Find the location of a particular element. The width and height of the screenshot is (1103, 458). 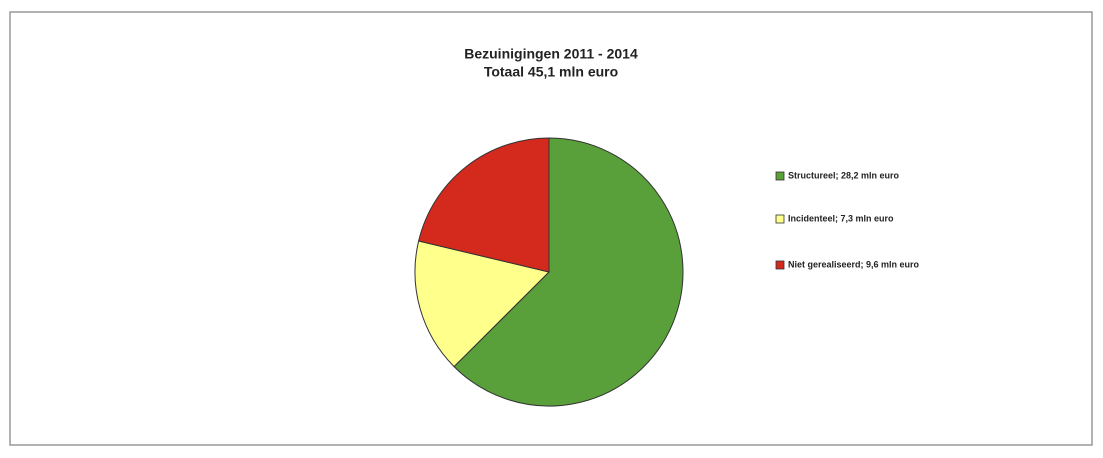

chart-title: Bezuinigingen 2011 - 2014 is located at coordinates (551, 54).